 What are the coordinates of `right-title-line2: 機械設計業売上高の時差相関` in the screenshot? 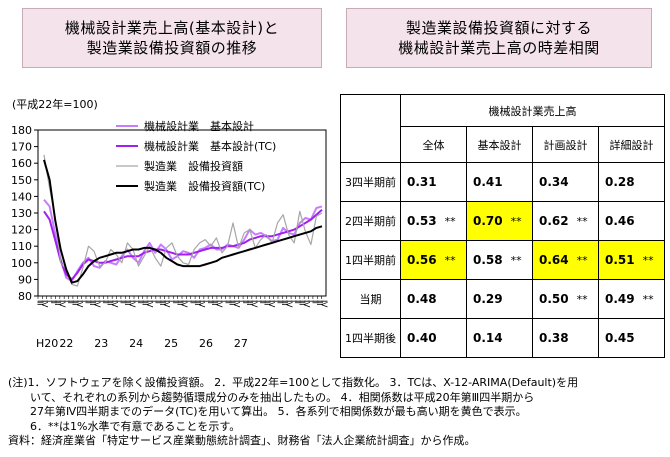 It's located at (499, 48).